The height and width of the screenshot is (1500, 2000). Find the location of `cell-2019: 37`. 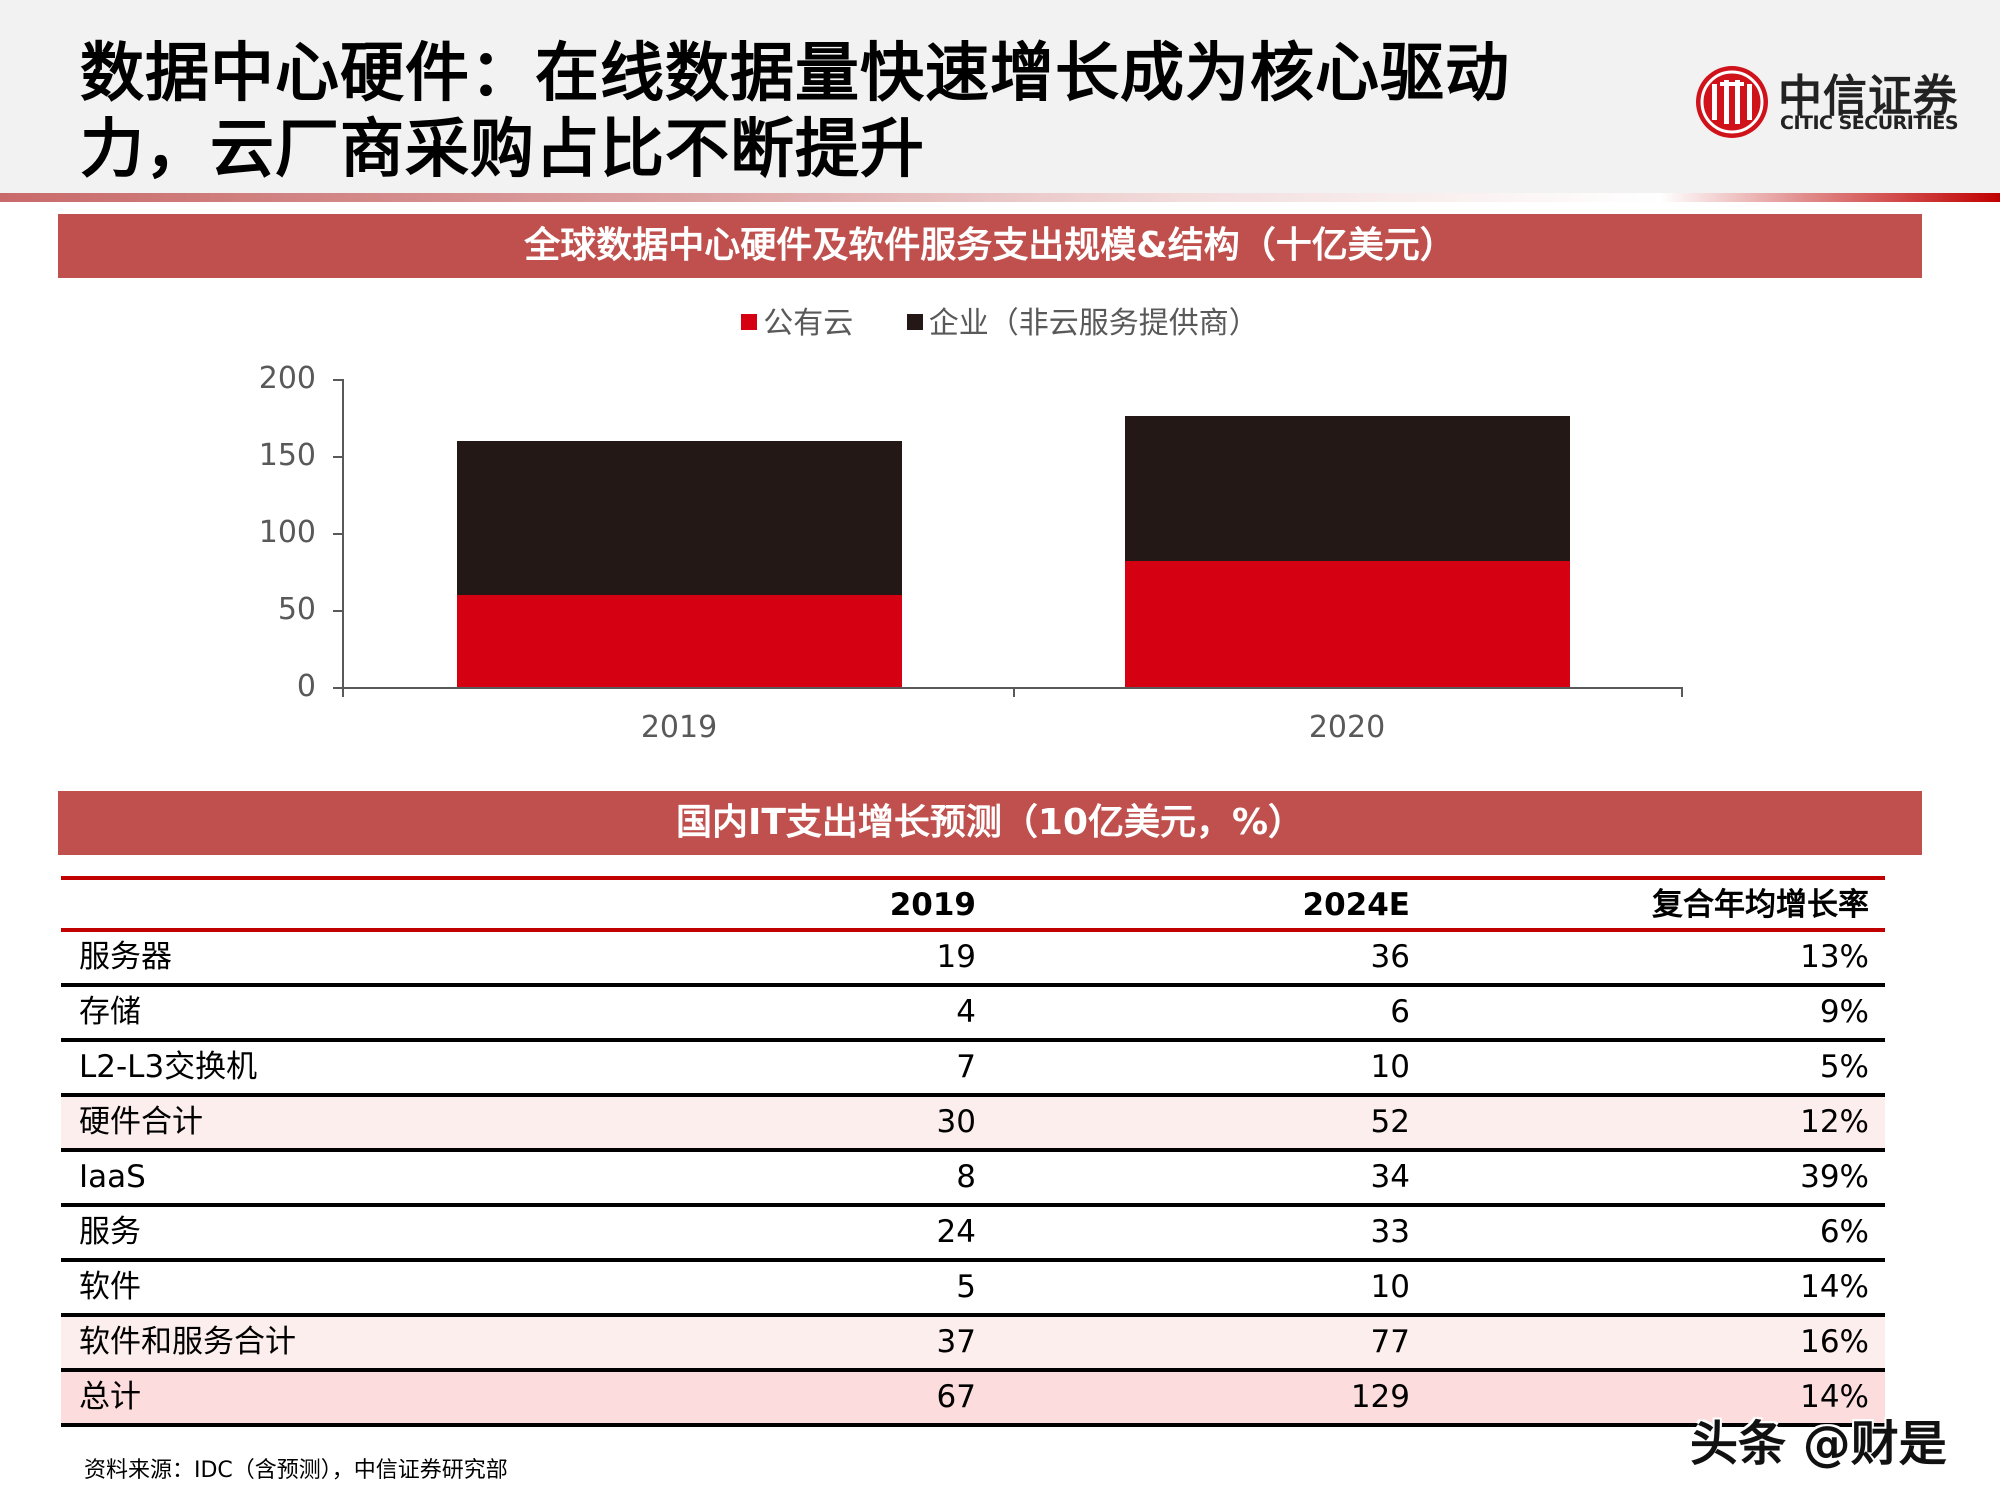

cell-2019: 37 is located at coordinates (956, 1342).